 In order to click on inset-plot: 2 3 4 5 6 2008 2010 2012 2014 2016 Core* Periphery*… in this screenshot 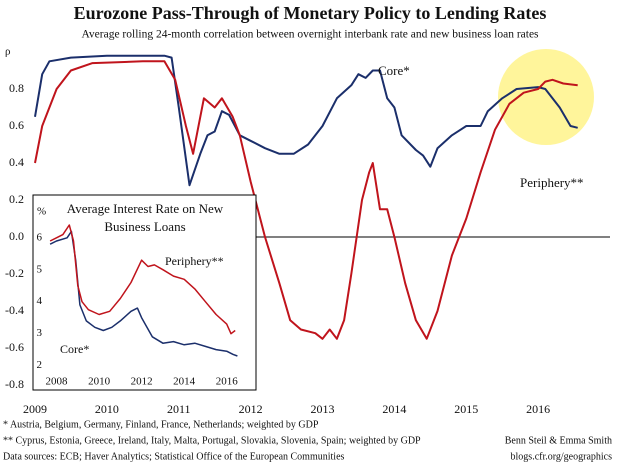, I will do `click(138, 306)`.